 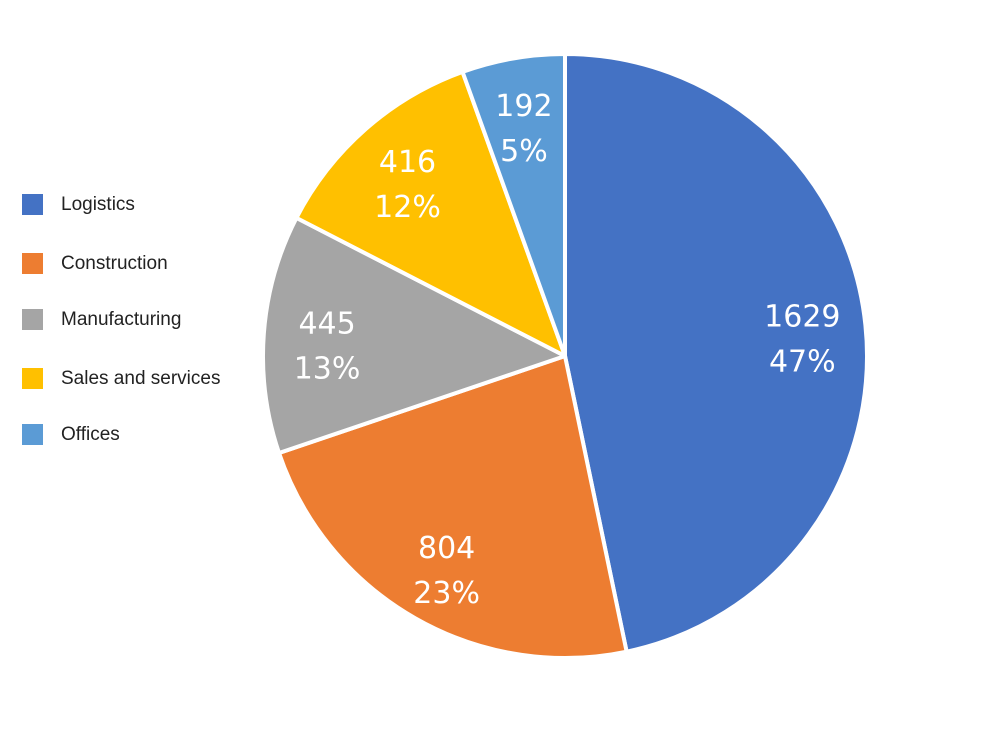 I want to click on pie-slice-construction, so click(x=453, y=507).